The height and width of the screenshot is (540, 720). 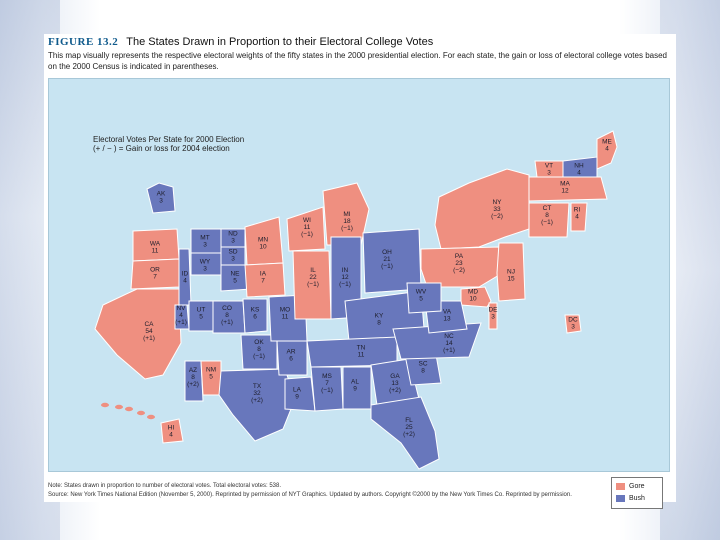 I want to click on state-label-tx-1: 32, so click(x=257, y=393).